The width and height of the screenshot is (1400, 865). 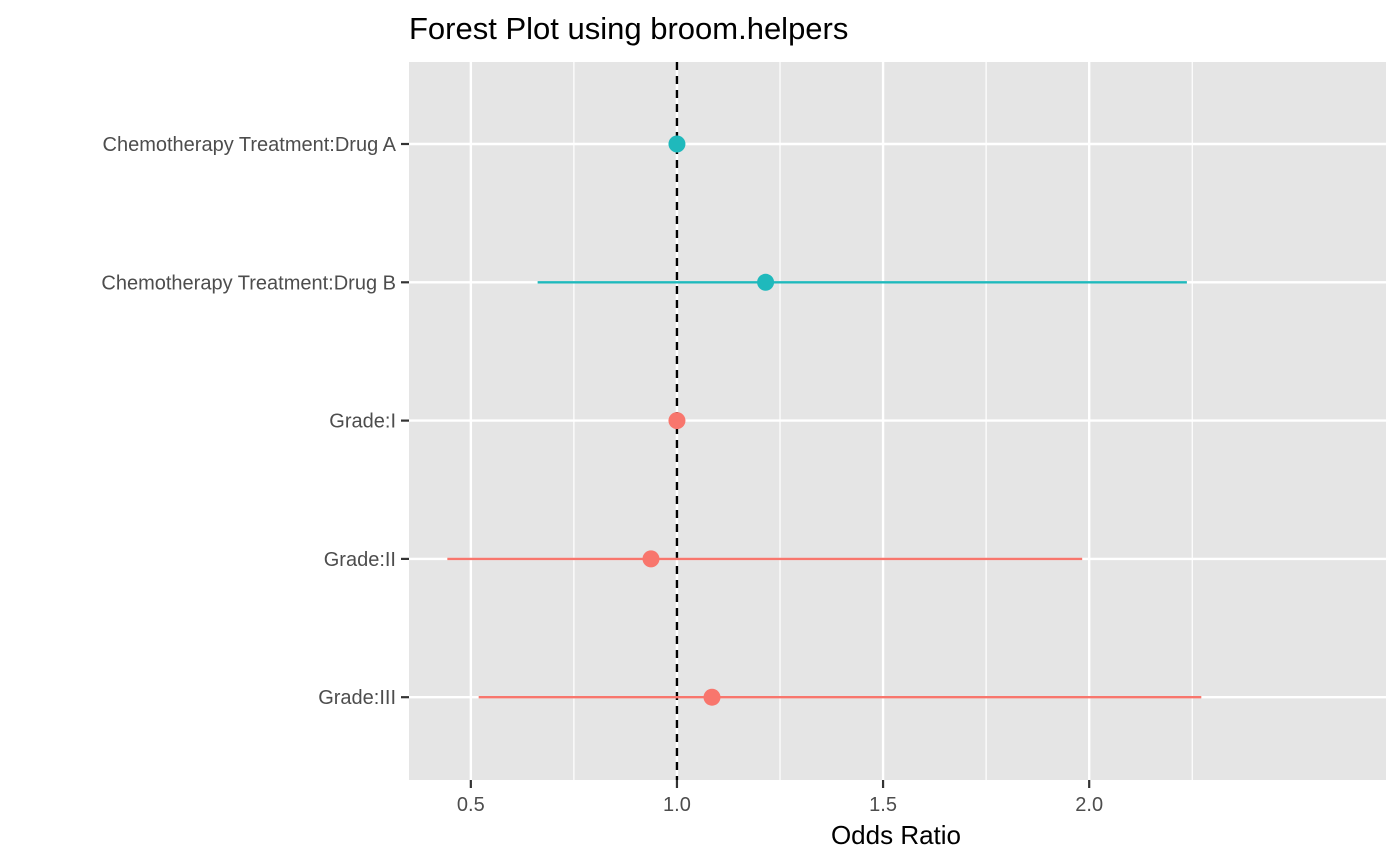 What do you see at coordinates (250, 145) in the screenshot?
I see `y-tick-label: Chemotherapy Treatment:Drug A` at bounding box center [250, 145].